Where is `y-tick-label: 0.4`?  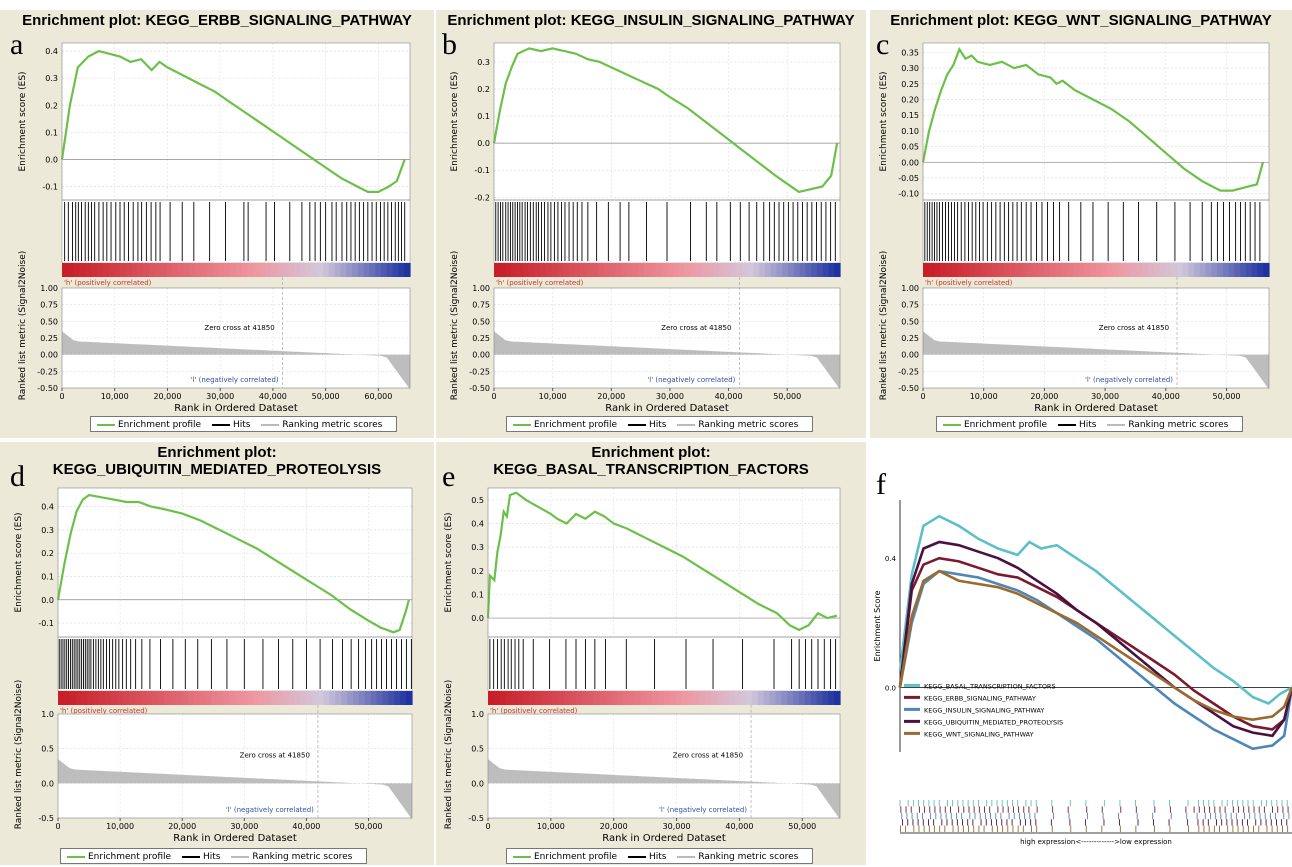 y-tick-label: 0.4 is located at coordinates (891, 559).